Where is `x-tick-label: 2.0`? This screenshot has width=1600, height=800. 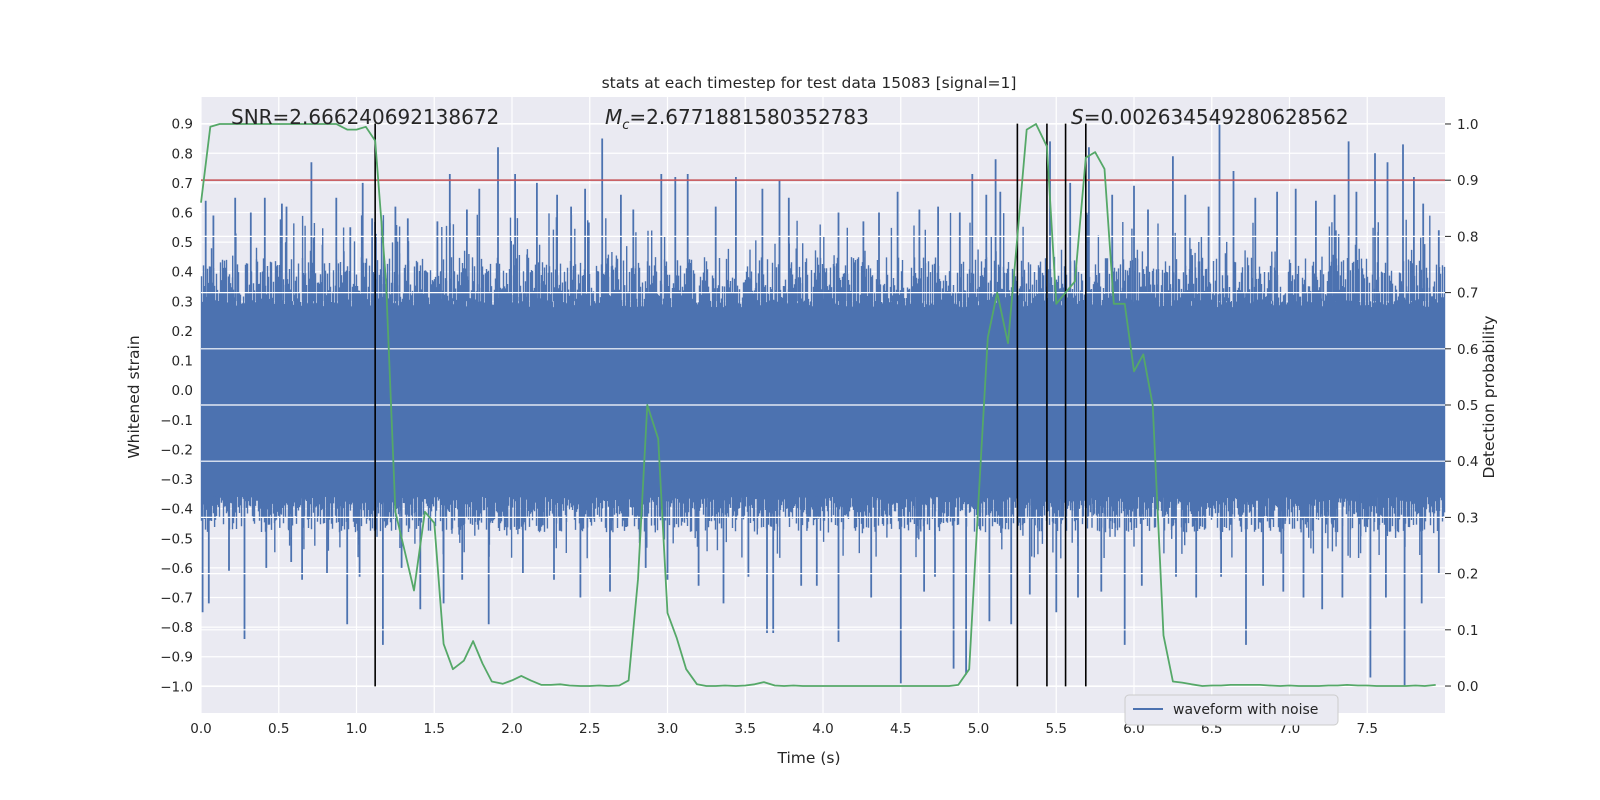 x-tick-label: 2.0 is located at coordinates (511, 729).